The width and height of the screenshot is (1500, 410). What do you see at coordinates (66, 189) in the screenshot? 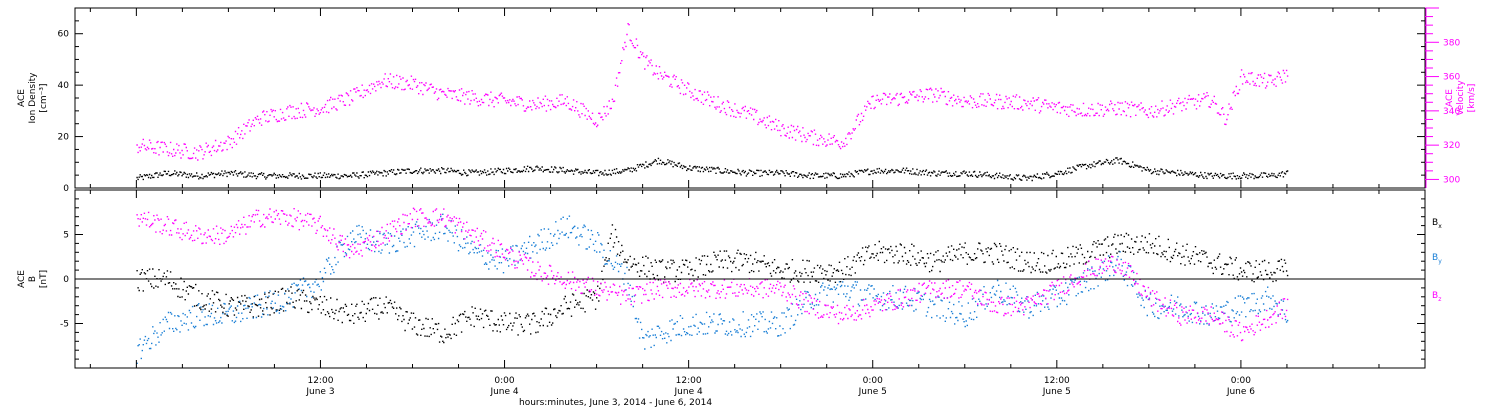
I see `top-left-tick-label: 0` at bounding box center [66, 189].